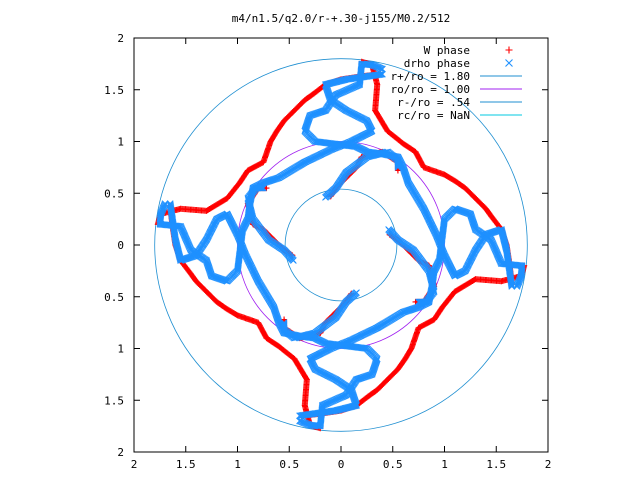 This screenshot has width=640, height=480. What do you see at coordinates (430, 89) in the screenshot?
I see `legend-label: ro/ro = 1.00` at bounding box center [430, 89].